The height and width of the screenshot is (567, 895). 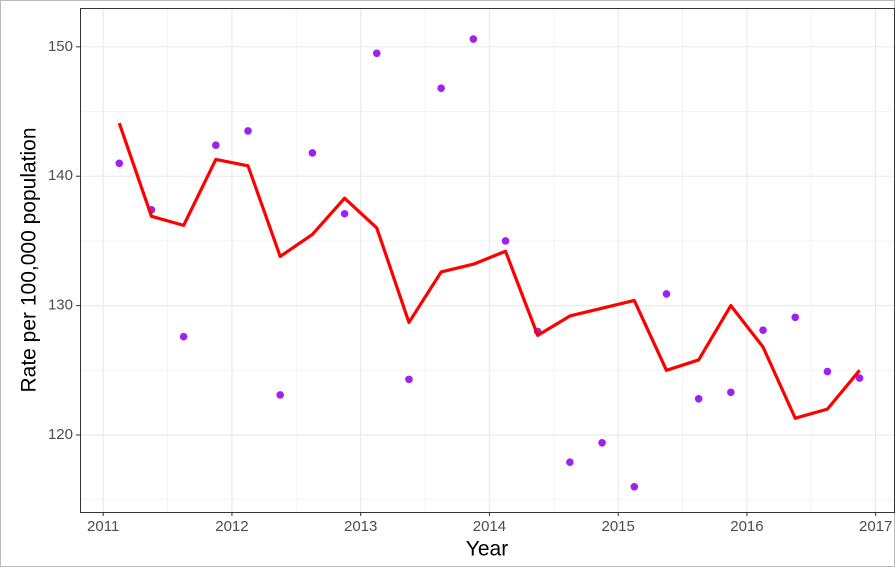 What do you see at coordinates (103, 526) in the screenshot?
I see `x-tick-label: 2011` at bounding box center [103, 526].